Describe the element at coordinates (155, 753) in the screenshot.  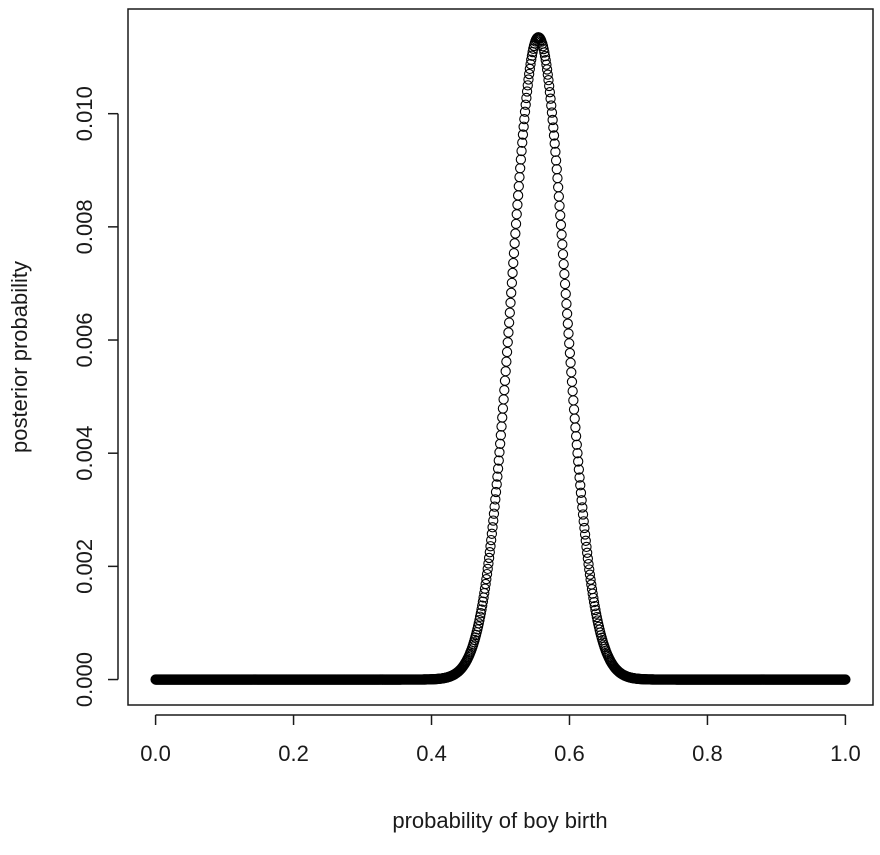
I see `x-tick-label: 0.0` at that location.